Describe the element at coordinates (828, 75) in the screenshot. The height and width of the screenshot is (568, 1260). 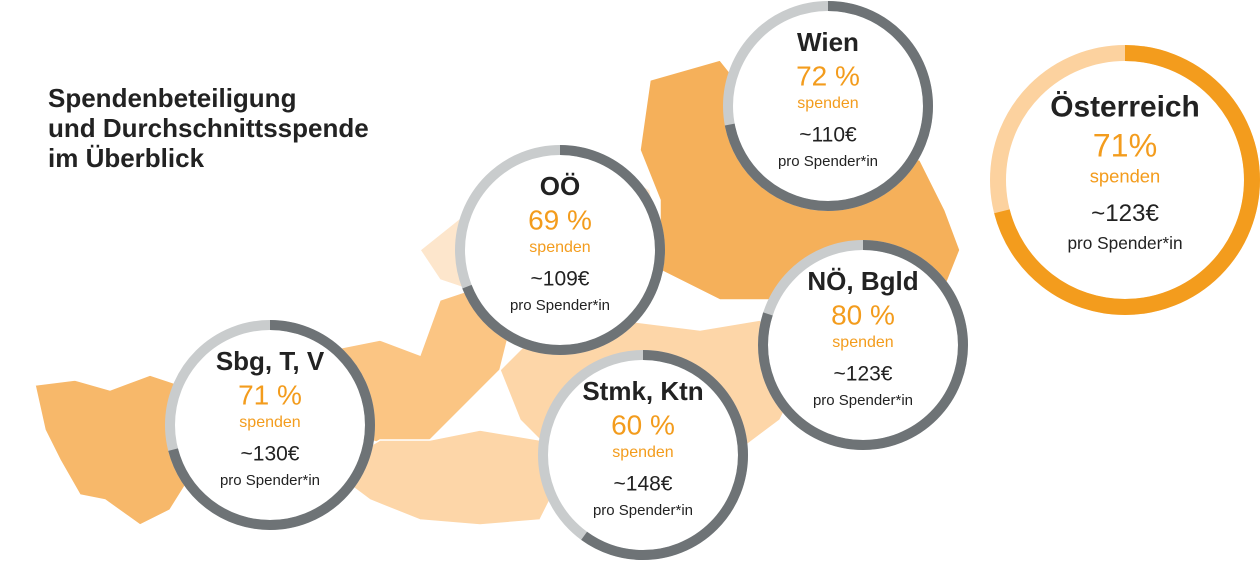
I see `region-percent: 72 %` at that location.